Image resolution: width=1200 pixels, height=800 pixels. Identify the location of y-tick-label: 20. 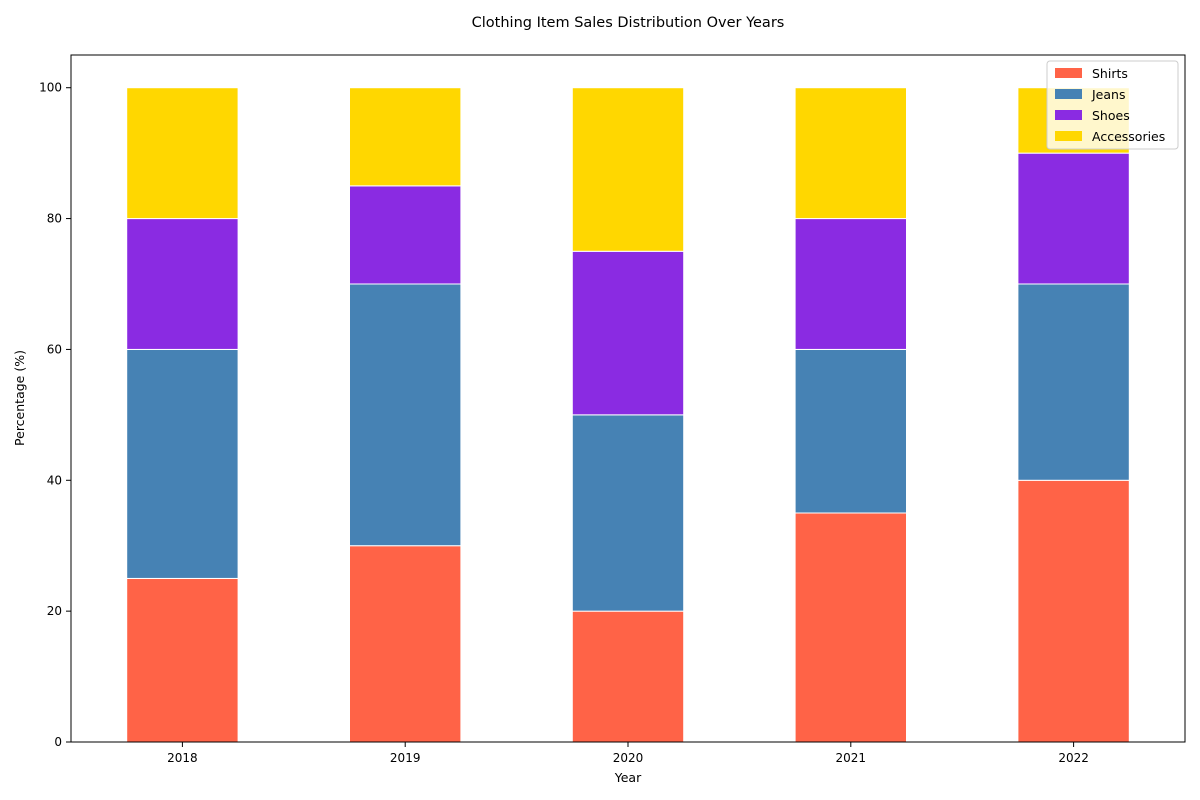
(54, 611).